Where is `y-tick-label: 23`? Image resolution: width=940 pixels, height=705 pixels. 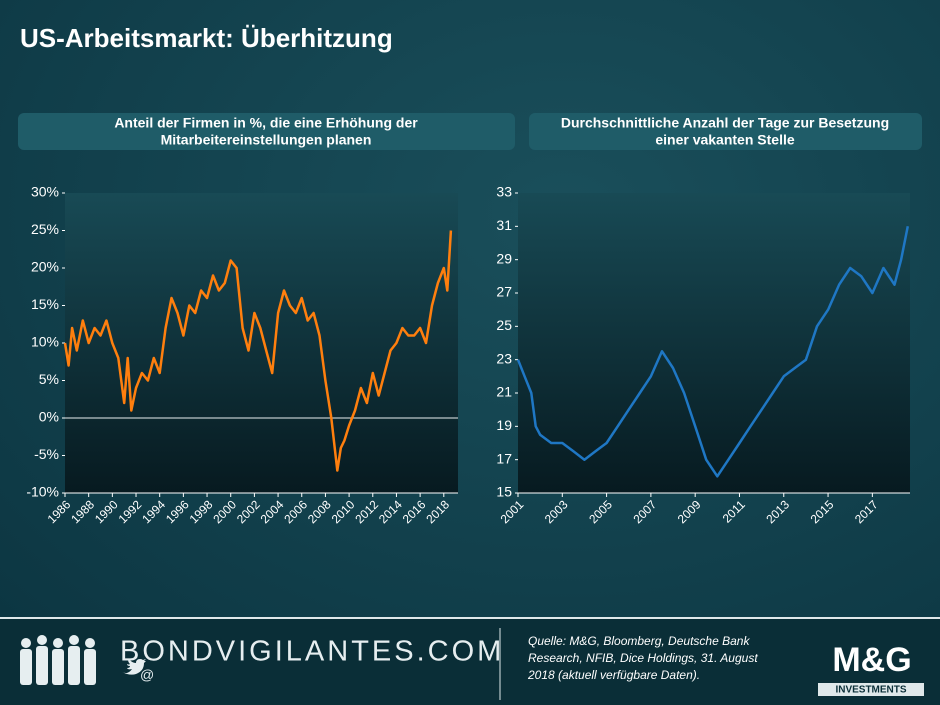 y-tick-label: 23 is located at coordinates (504, 358).